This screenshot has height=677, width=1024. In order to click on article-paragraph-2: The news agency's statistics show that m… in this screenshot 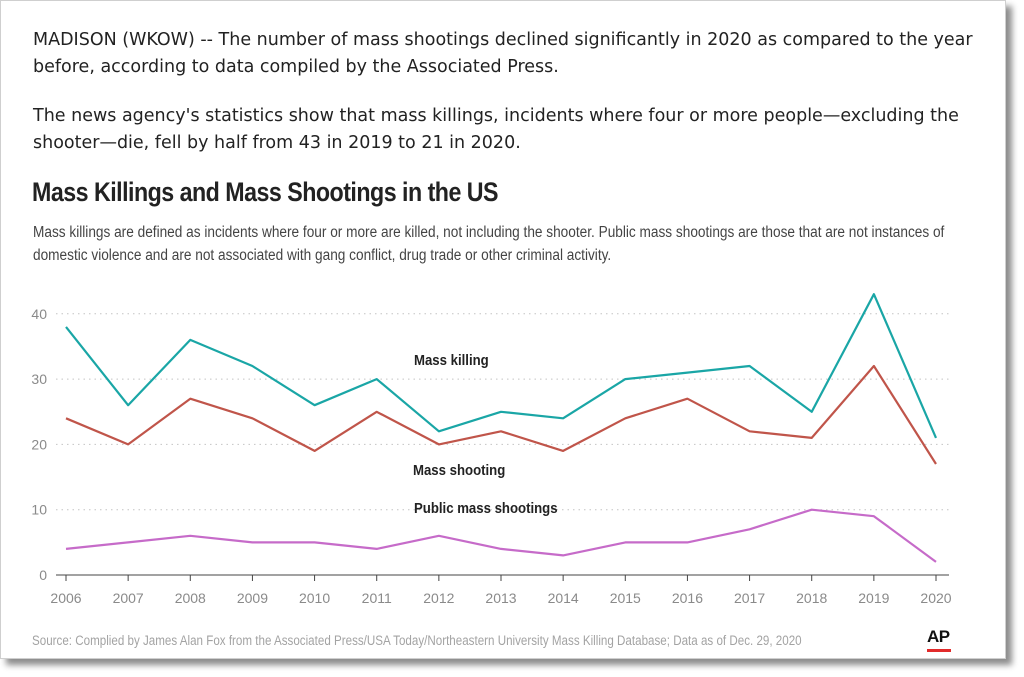, I will do `click(496, 129)`.